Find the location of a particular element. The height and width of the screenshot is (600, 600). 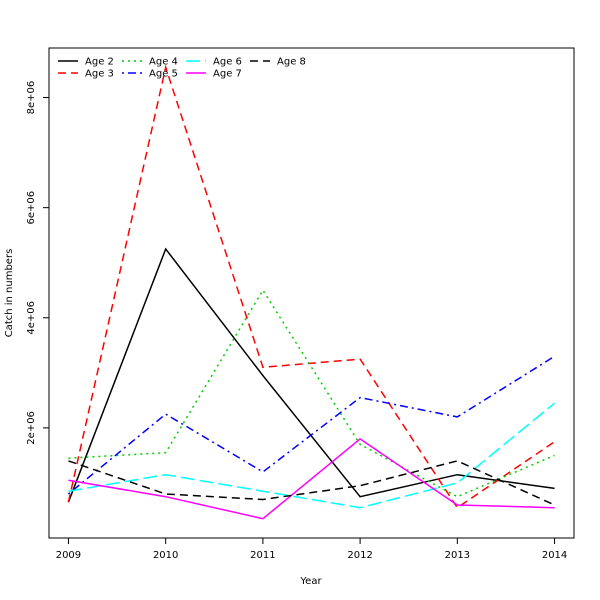

legend-label: Age 3 is located at coordinates (99, 74).